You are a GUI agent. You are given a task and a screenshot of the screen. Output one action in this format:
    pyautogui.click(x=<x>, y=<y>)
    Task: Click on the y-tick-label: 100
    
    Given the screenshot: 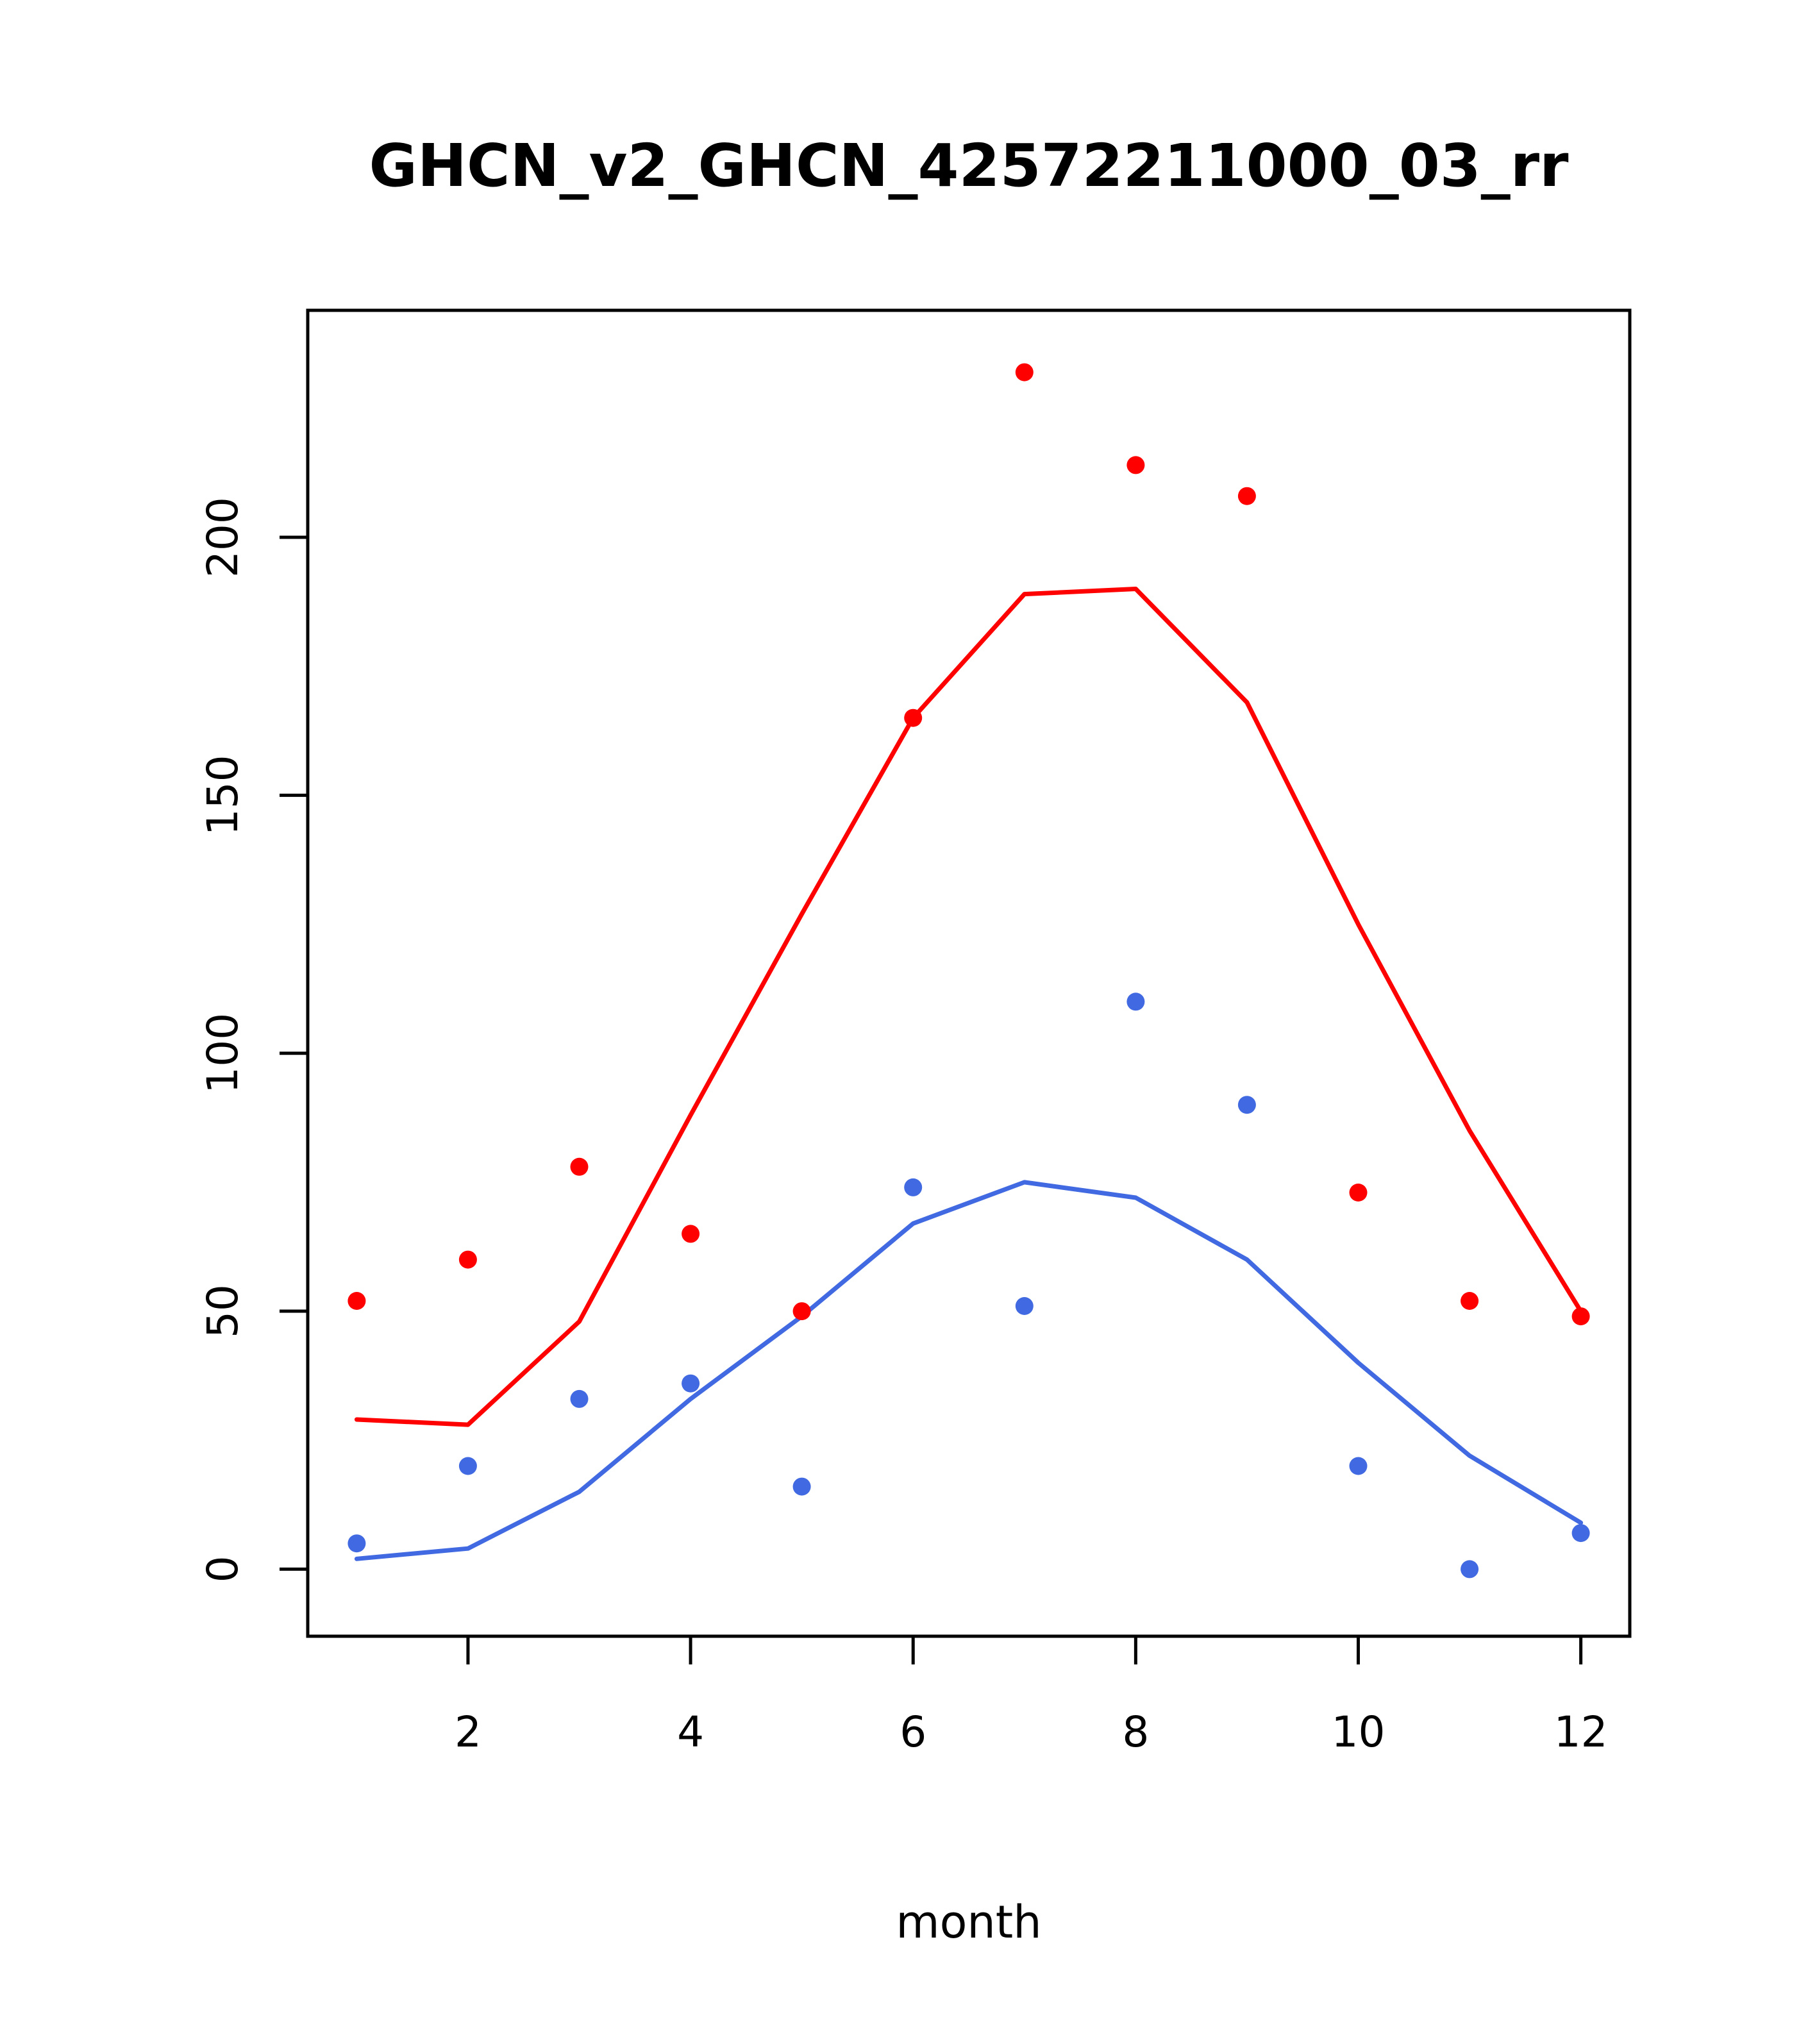 What is the action you would take?
    pyautogui.click(x=223, y=1053)
    